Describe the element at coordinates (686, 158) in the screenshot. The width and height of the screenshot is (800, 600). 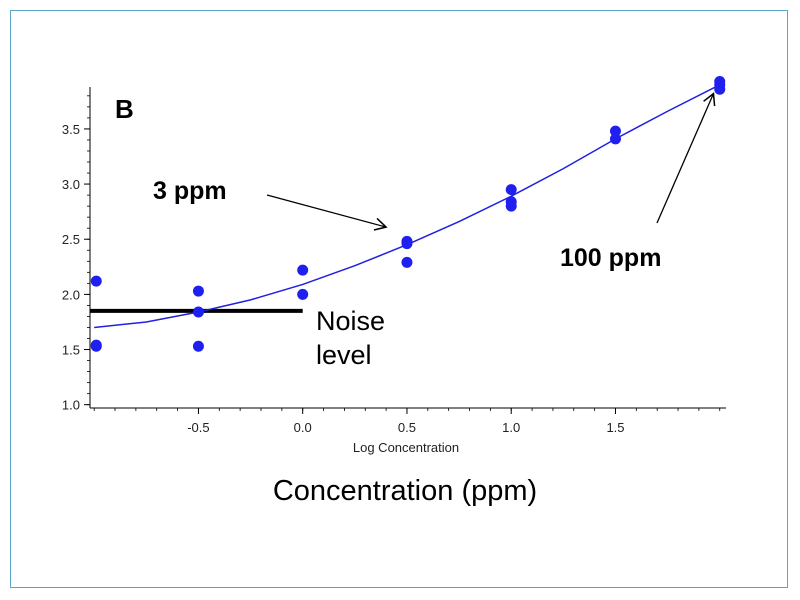
I see `arrow-100ppm` at that location.